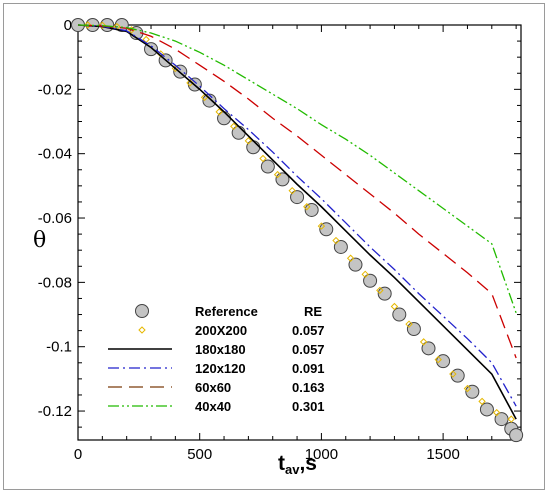 The image size is (550, 495). Describe the element at coordinates (308, 463) in the screenshot. I see `x-axis-label-tail: ,s` at that location.